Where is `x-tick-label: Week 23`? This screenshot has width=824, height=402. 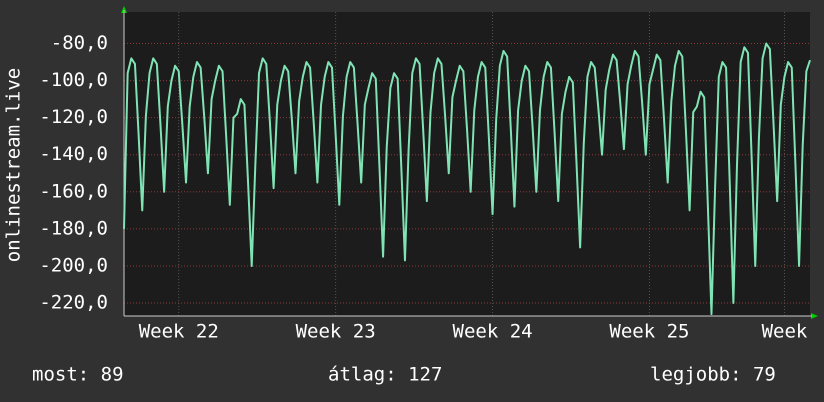
x-tick-label: Week 23 is located at coordinates (336, 332).